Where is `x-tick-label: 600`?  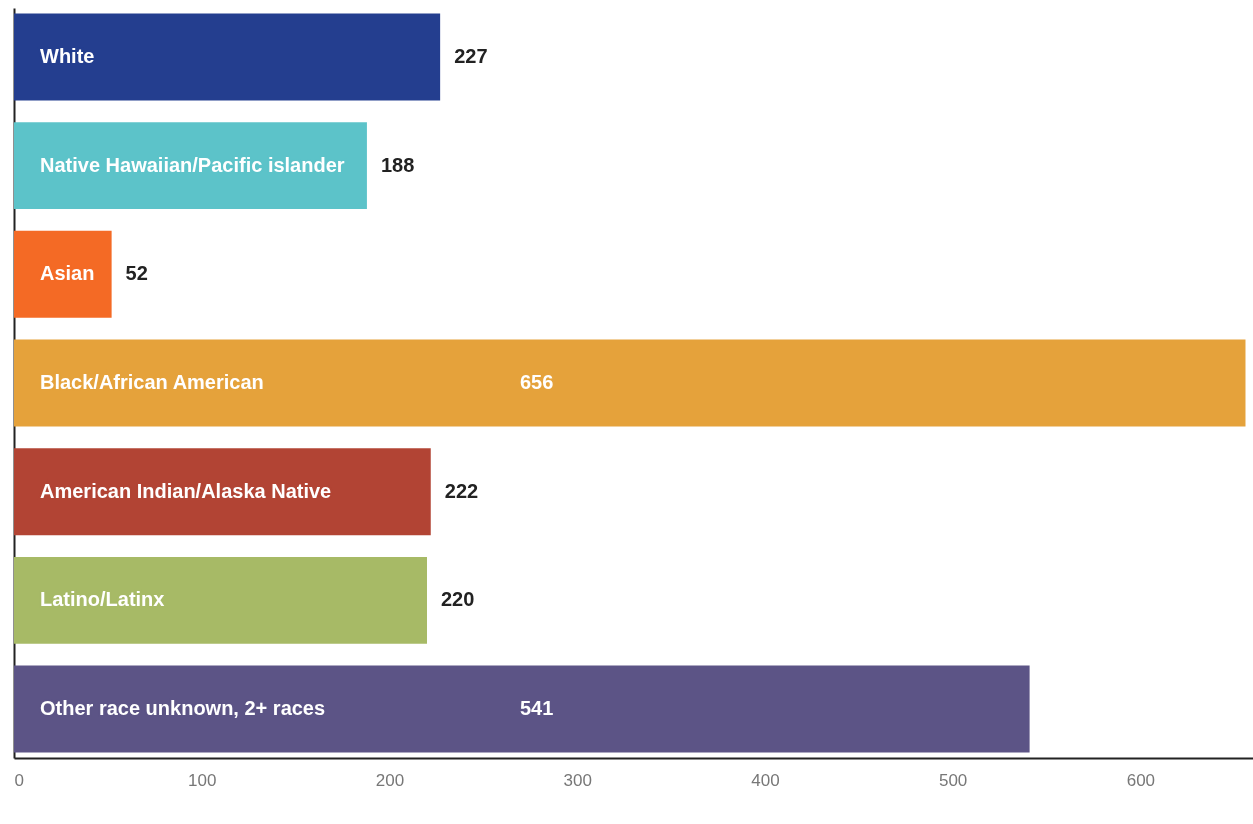
x-tick-label: 600 is located at coordinates (1141, 780).